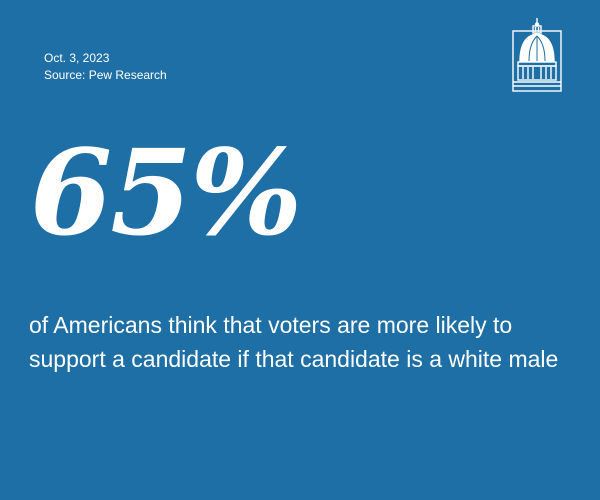 The height and width of the screenshot is (500, 600). I want to click on capitol-dome-icon, so click(537, 55).